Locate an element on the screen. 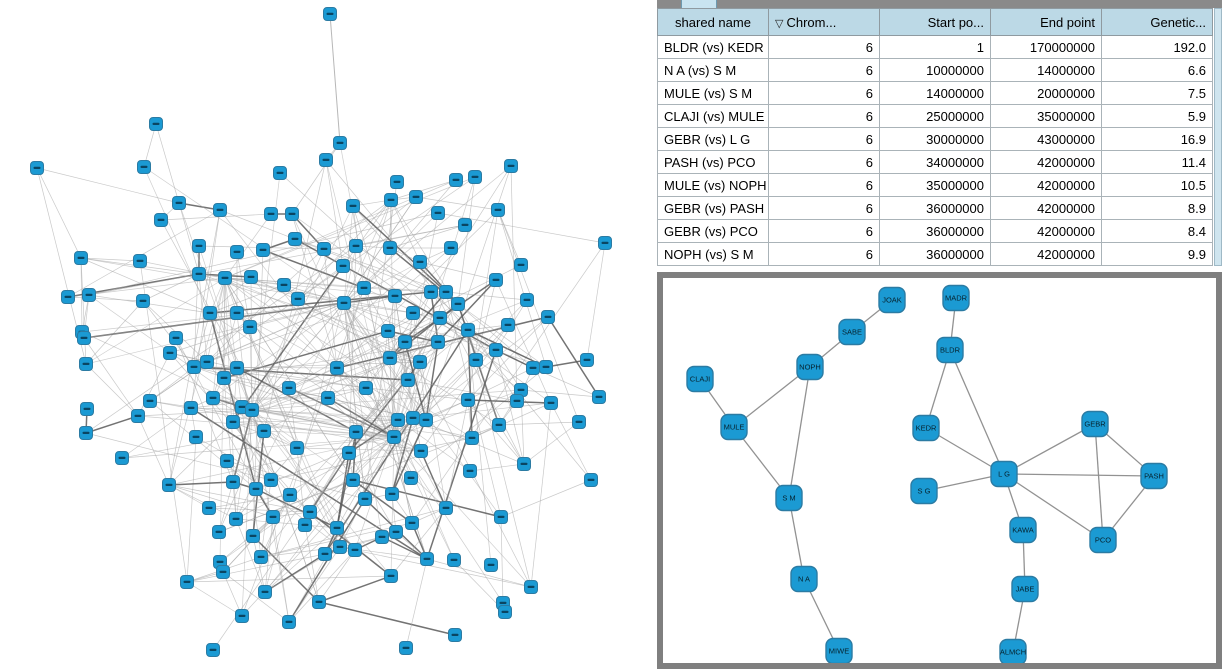 The image size is (1222, 669). network-node-KAWA: KAWA is located at coordinates (1023, 530).